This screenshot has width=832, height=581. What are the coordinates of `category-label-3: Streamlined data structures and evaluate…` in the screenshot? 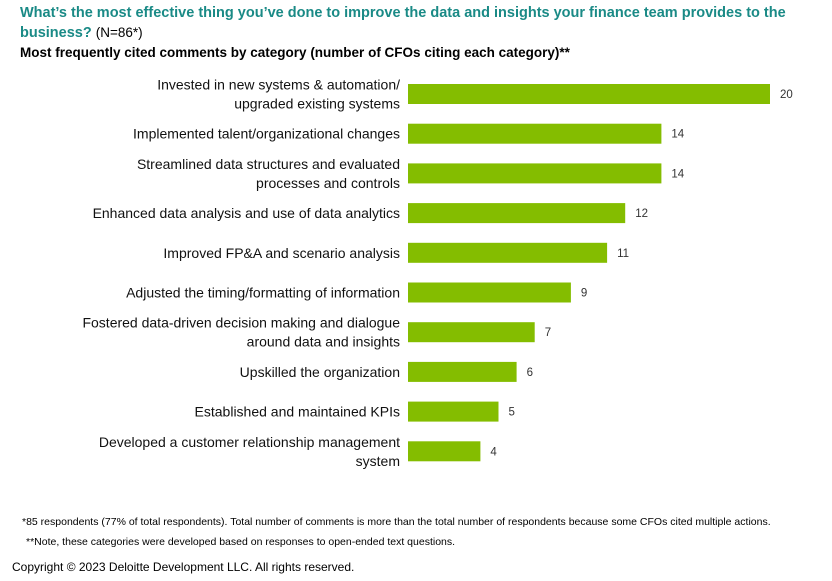 It's located at (268, 173).